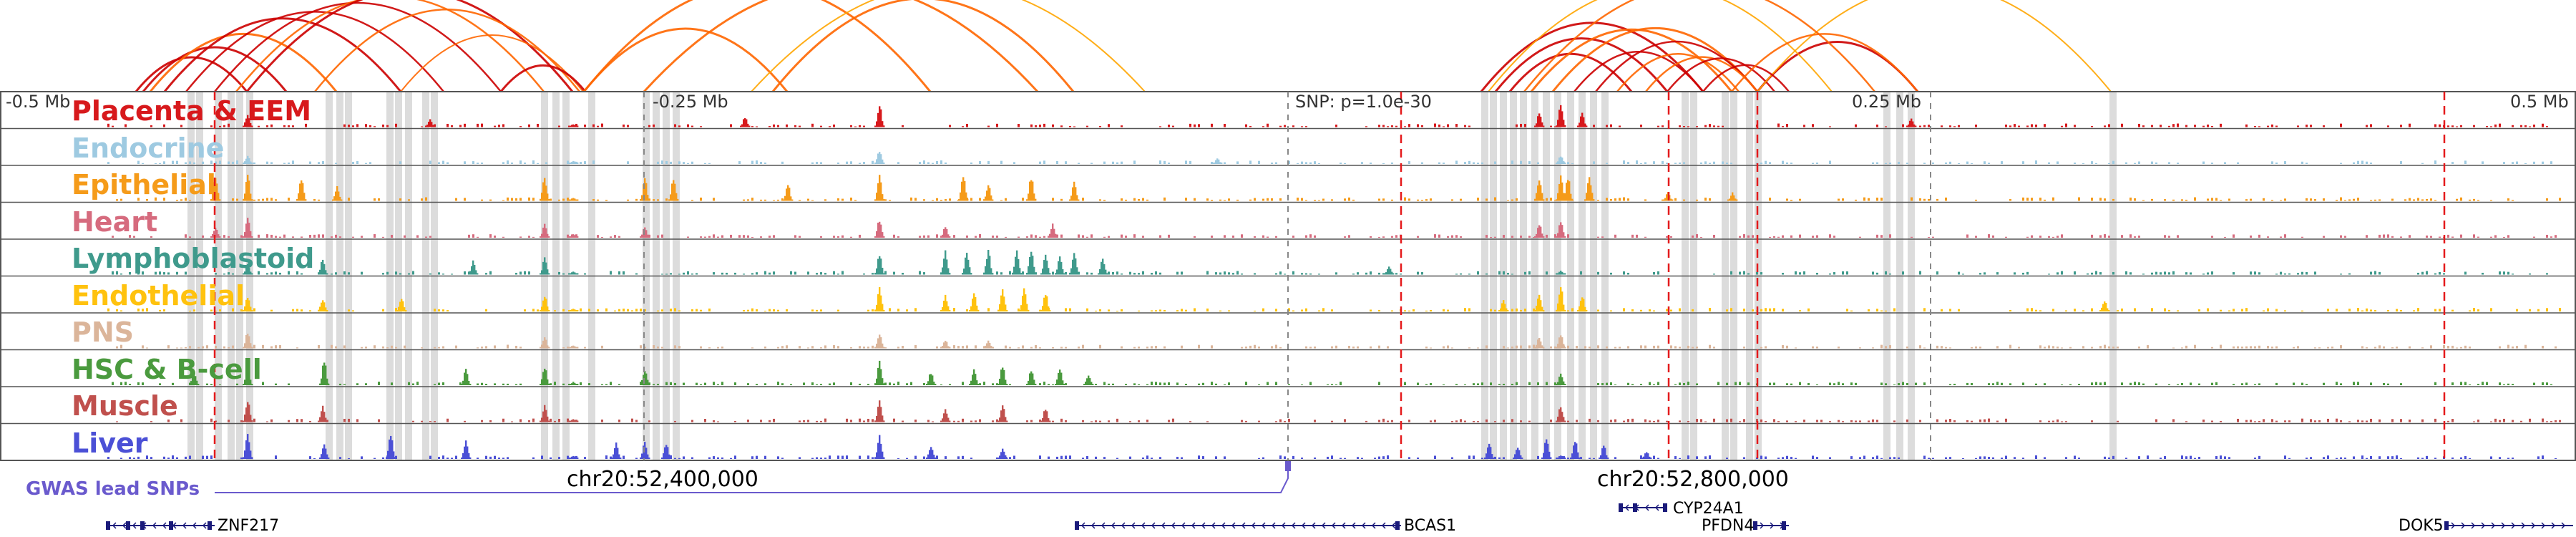  What do you see at coordinates (38, 102) in the screenshot?
I see `axis-tick-minus-0-5: -0.5 Mb` at bounding box center [38, 102].